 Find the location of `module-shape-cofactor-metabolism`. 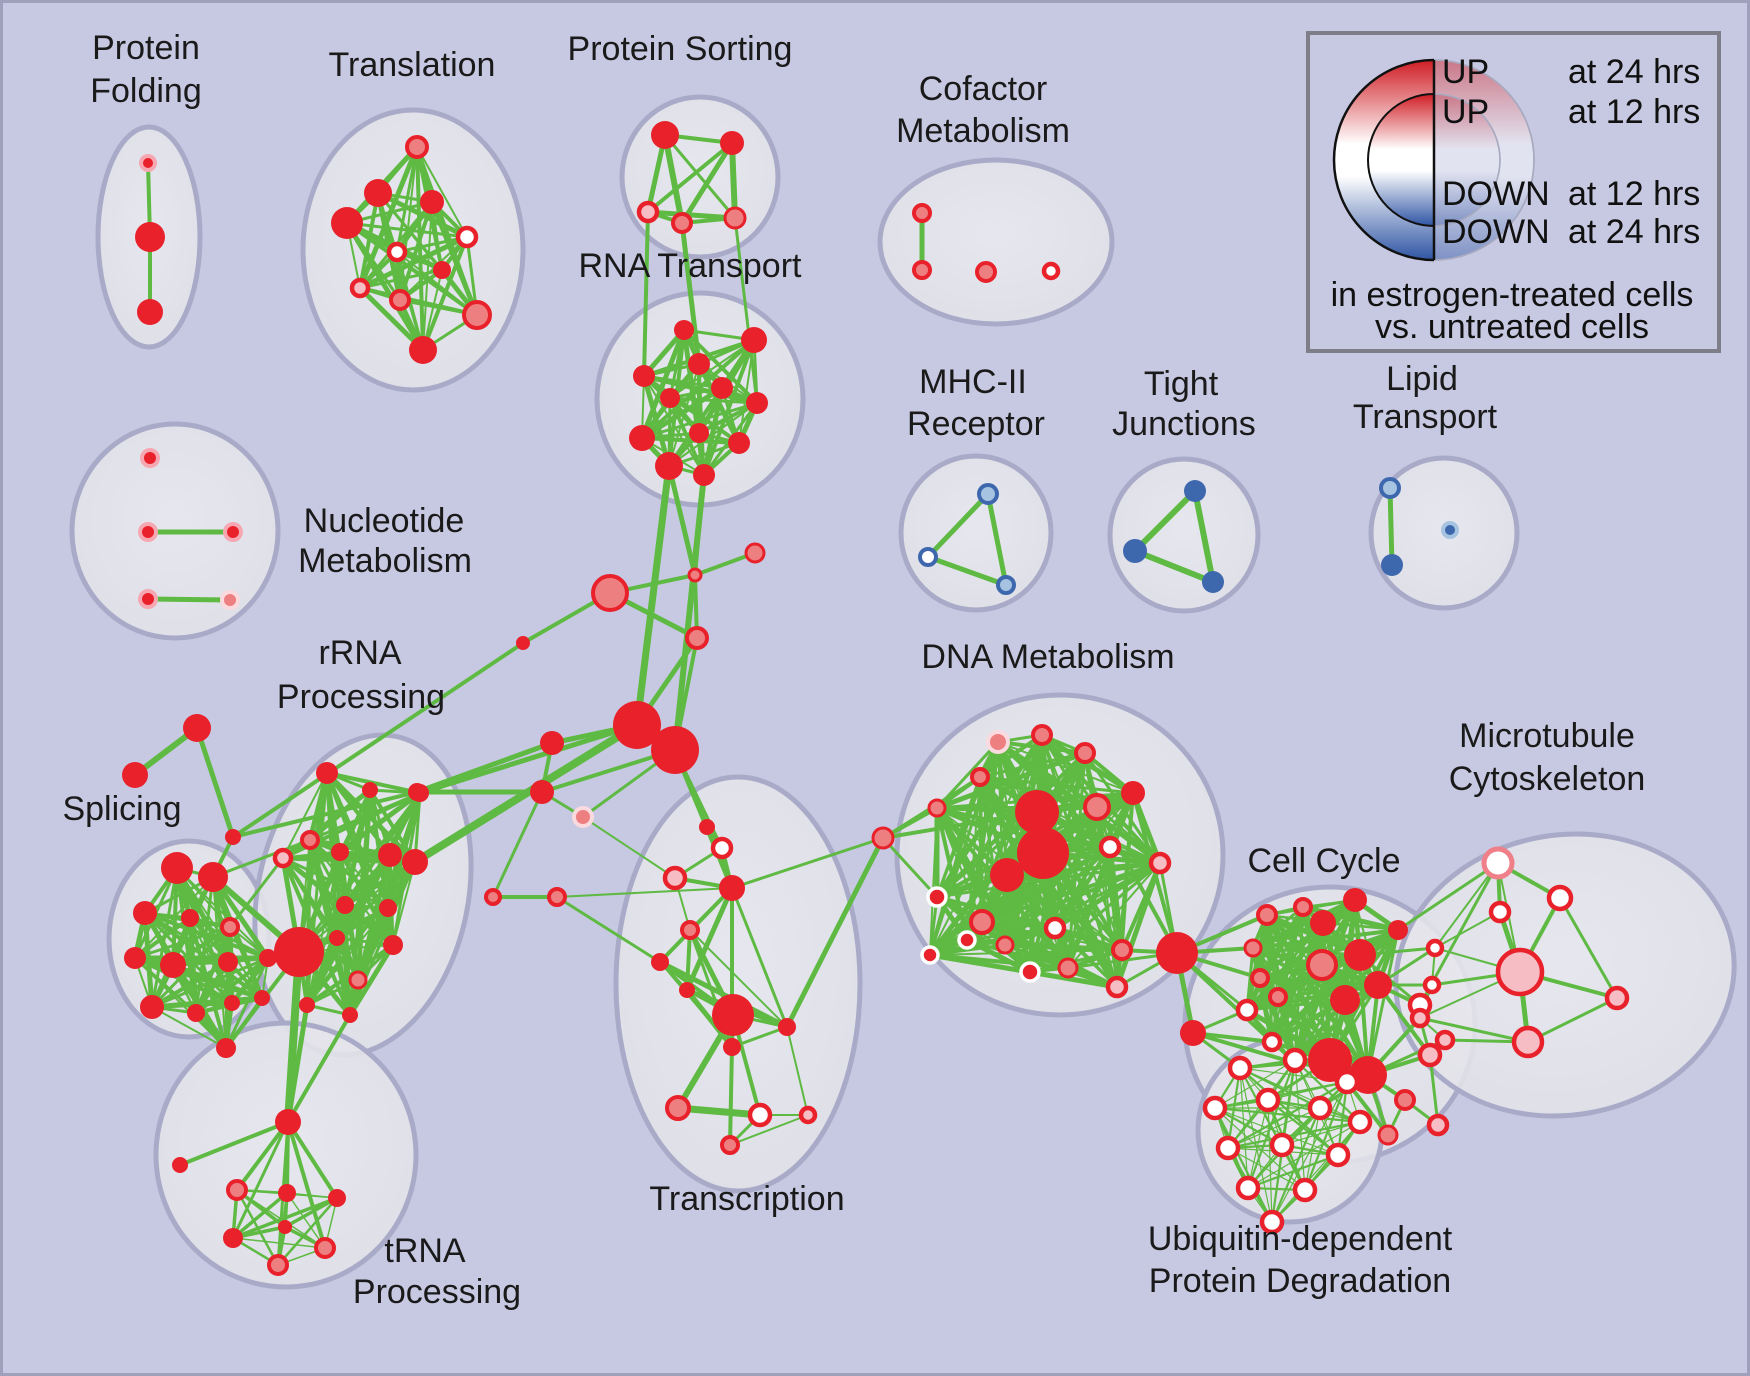

module-shape-cofactor-metabolism is located at coordinates (996, 242).